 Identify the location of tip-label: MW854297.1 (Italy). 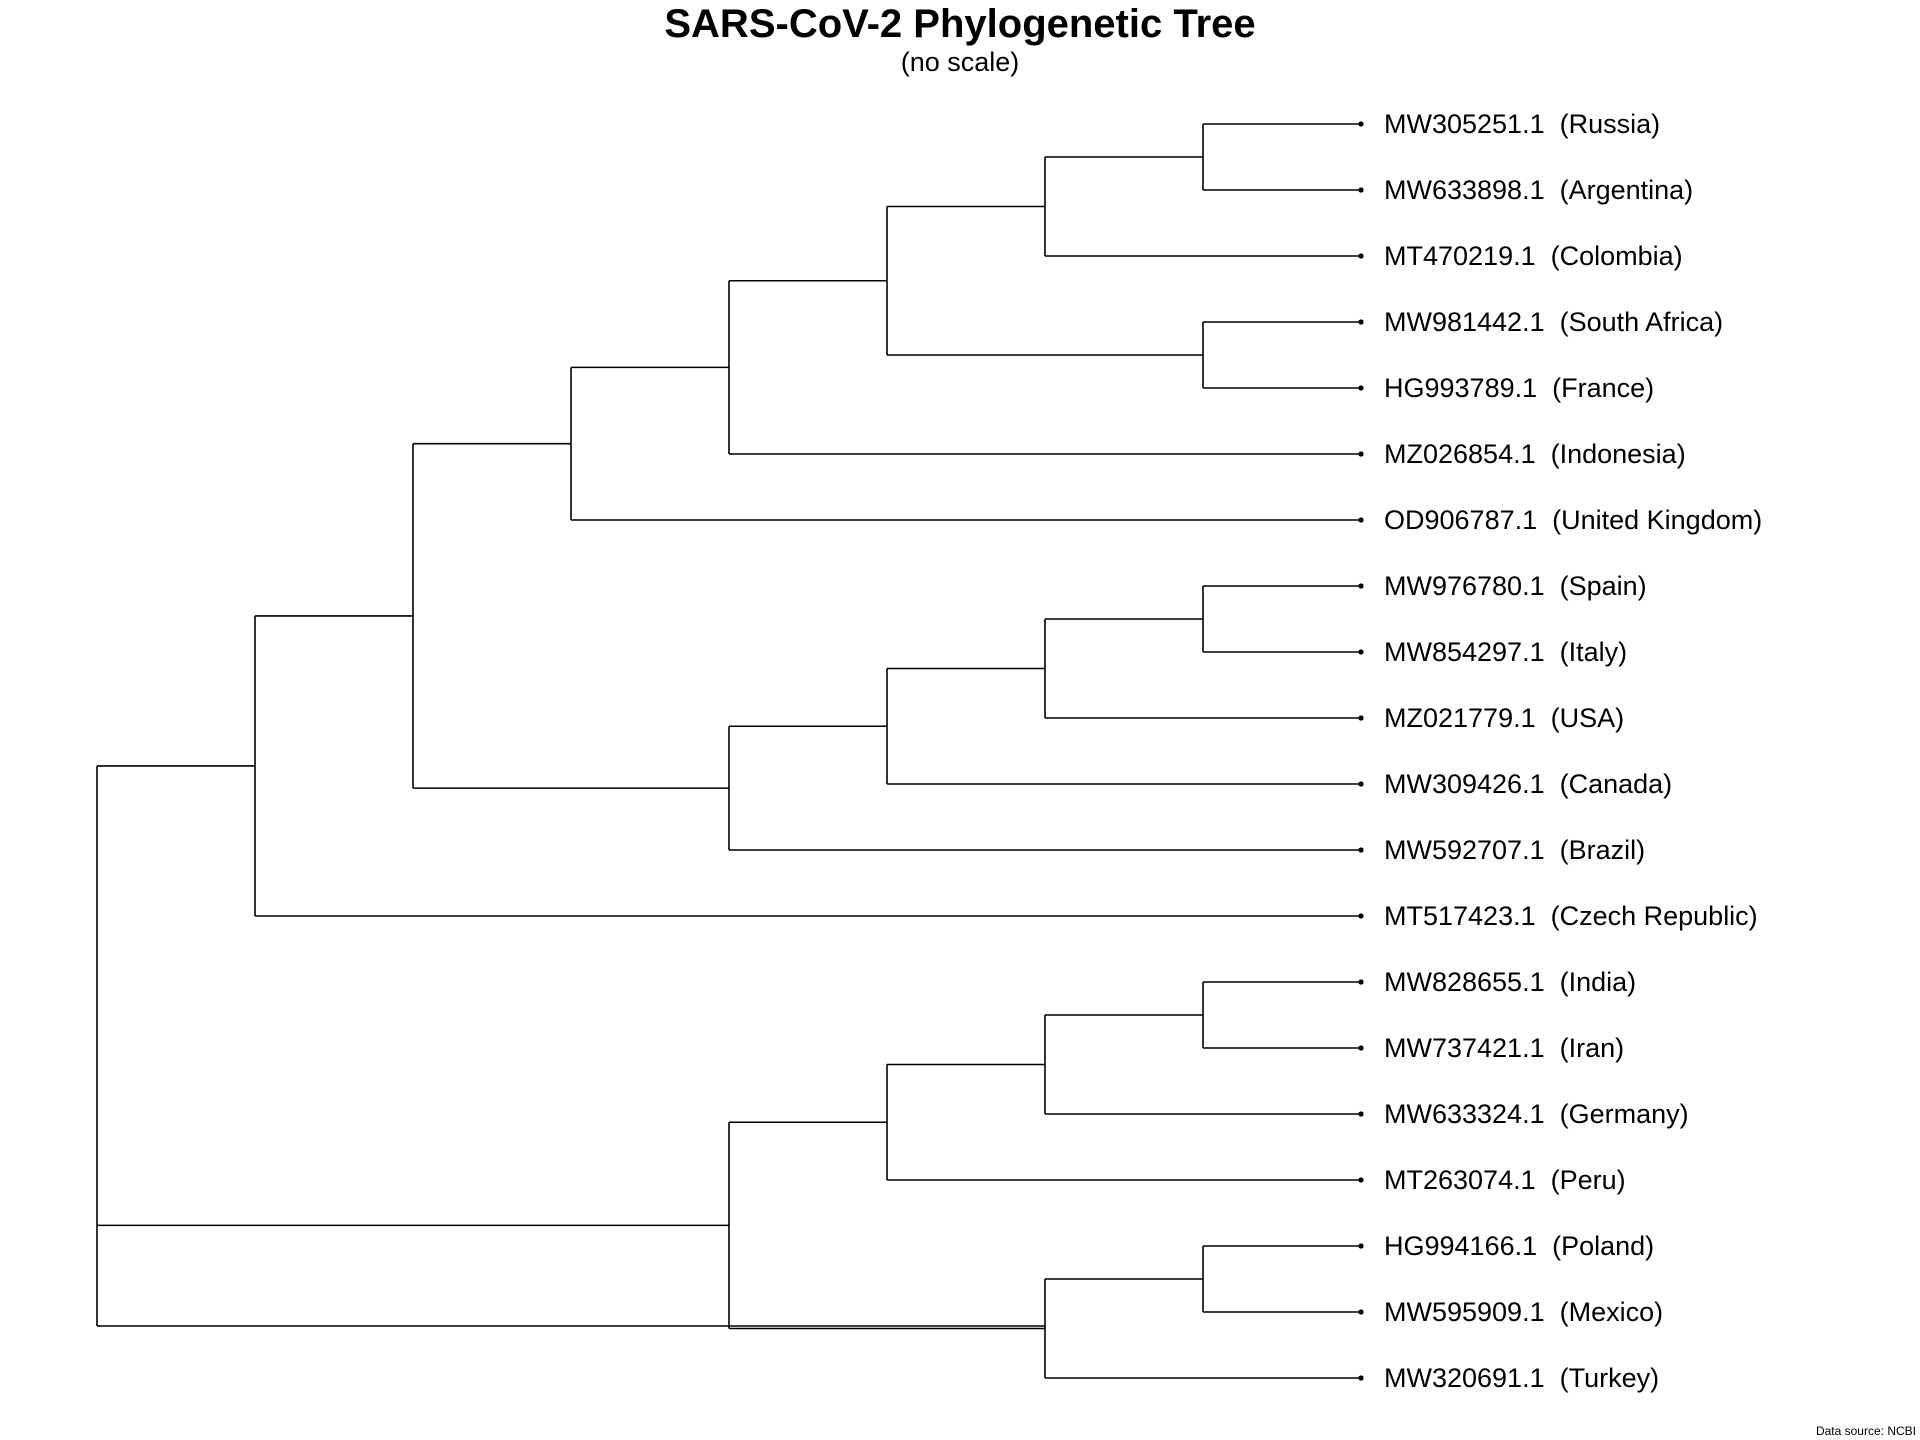
(1505, 652).